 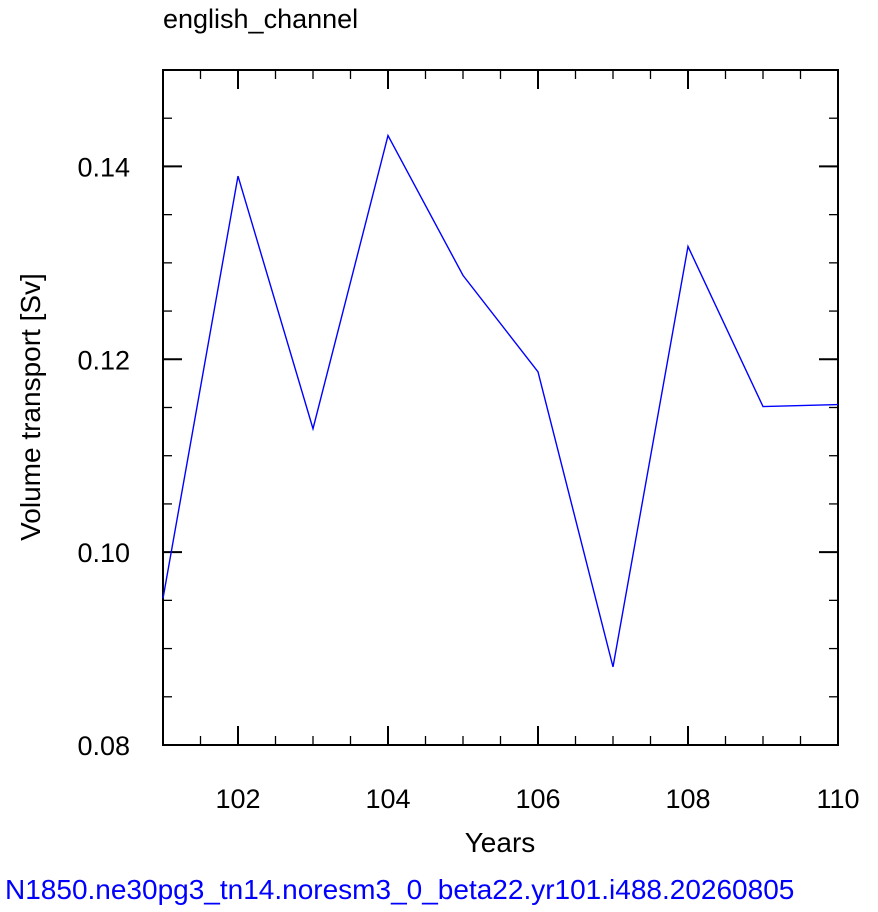 I want to click on y-axis-title: Volume transport [Sv], so click(x=30, y=407).